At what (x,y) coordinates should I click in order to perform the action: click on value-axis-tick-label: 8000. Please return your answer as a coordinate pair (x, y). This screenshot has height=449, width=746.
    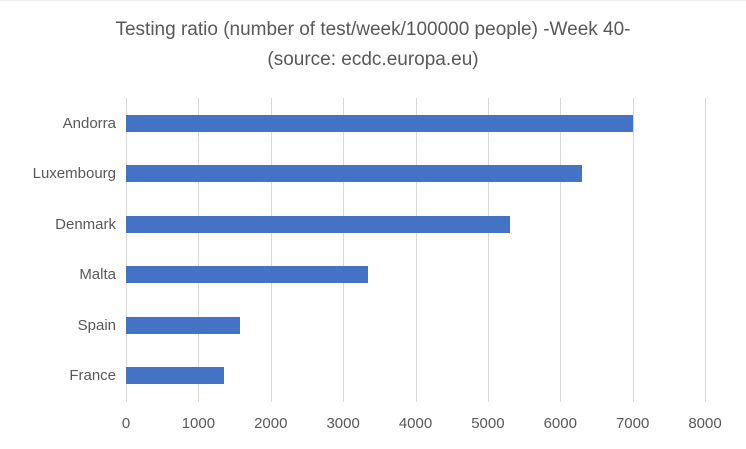
    Looking at the image, I should click on (705, 423).